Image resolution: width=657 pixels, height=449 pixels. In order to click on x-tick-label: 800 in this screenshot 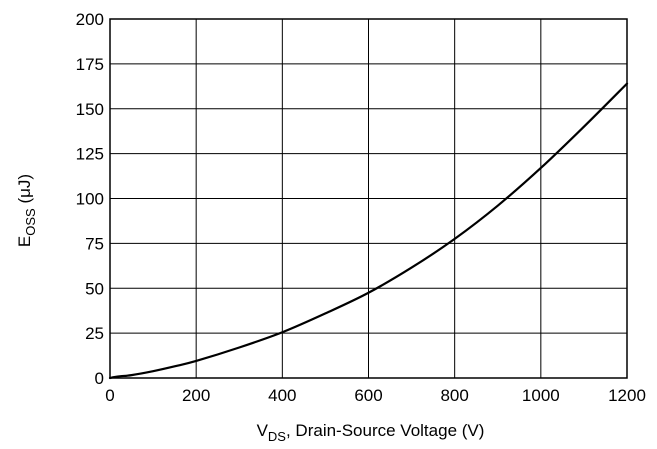, I will do `click(454, 395)`.